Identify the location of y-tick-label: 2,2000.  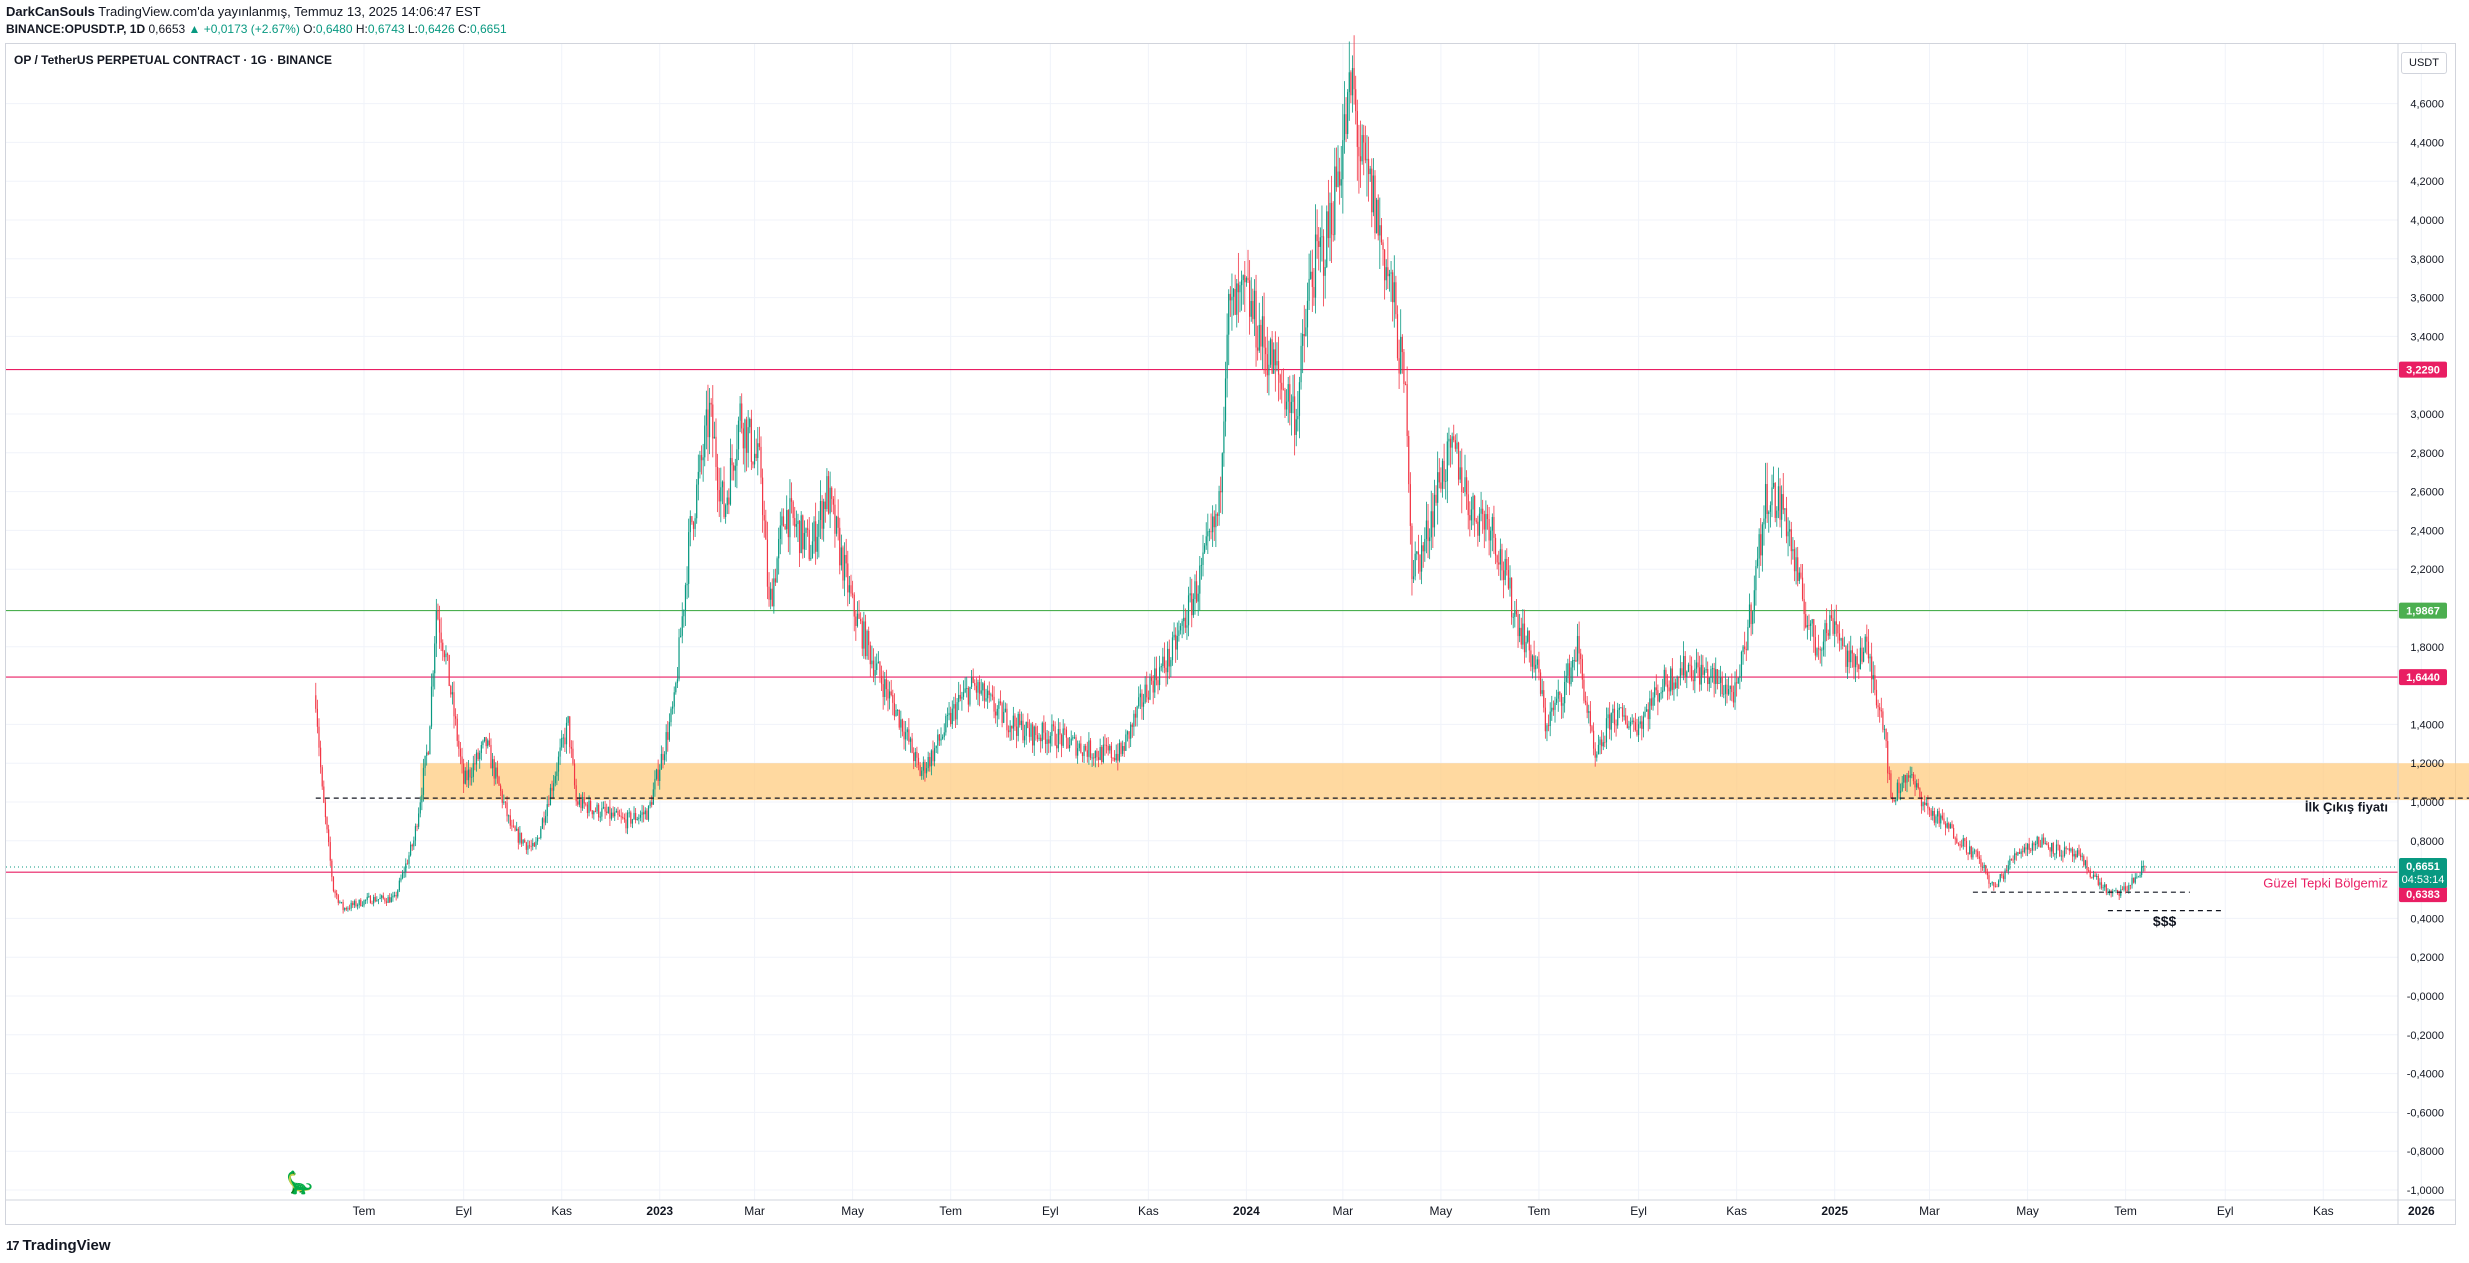
(2427, 570).